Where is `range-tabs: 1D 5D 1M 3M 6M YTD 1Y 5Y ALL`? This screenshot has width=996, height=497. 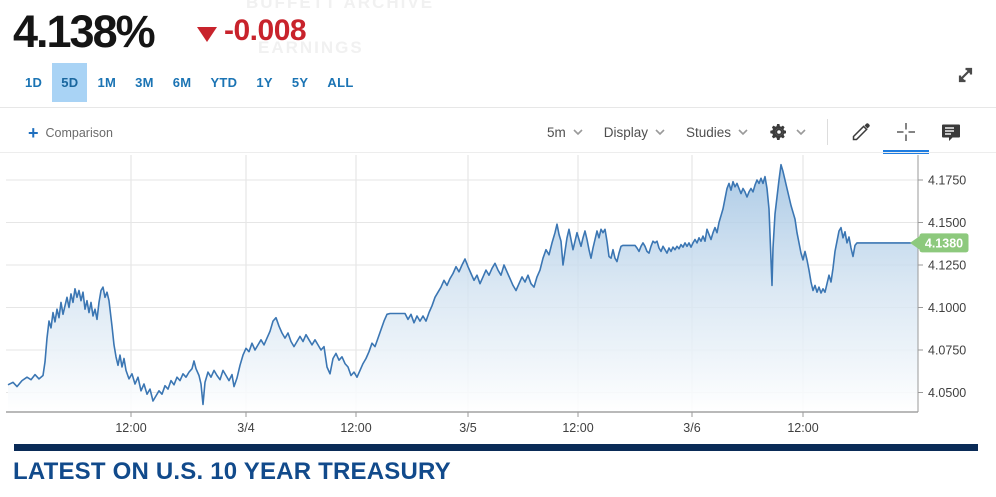 range-tabs: 1D 5D 1M 3M 6M YTD 1Y 5Y ALL is located at coordinates (189, 82).